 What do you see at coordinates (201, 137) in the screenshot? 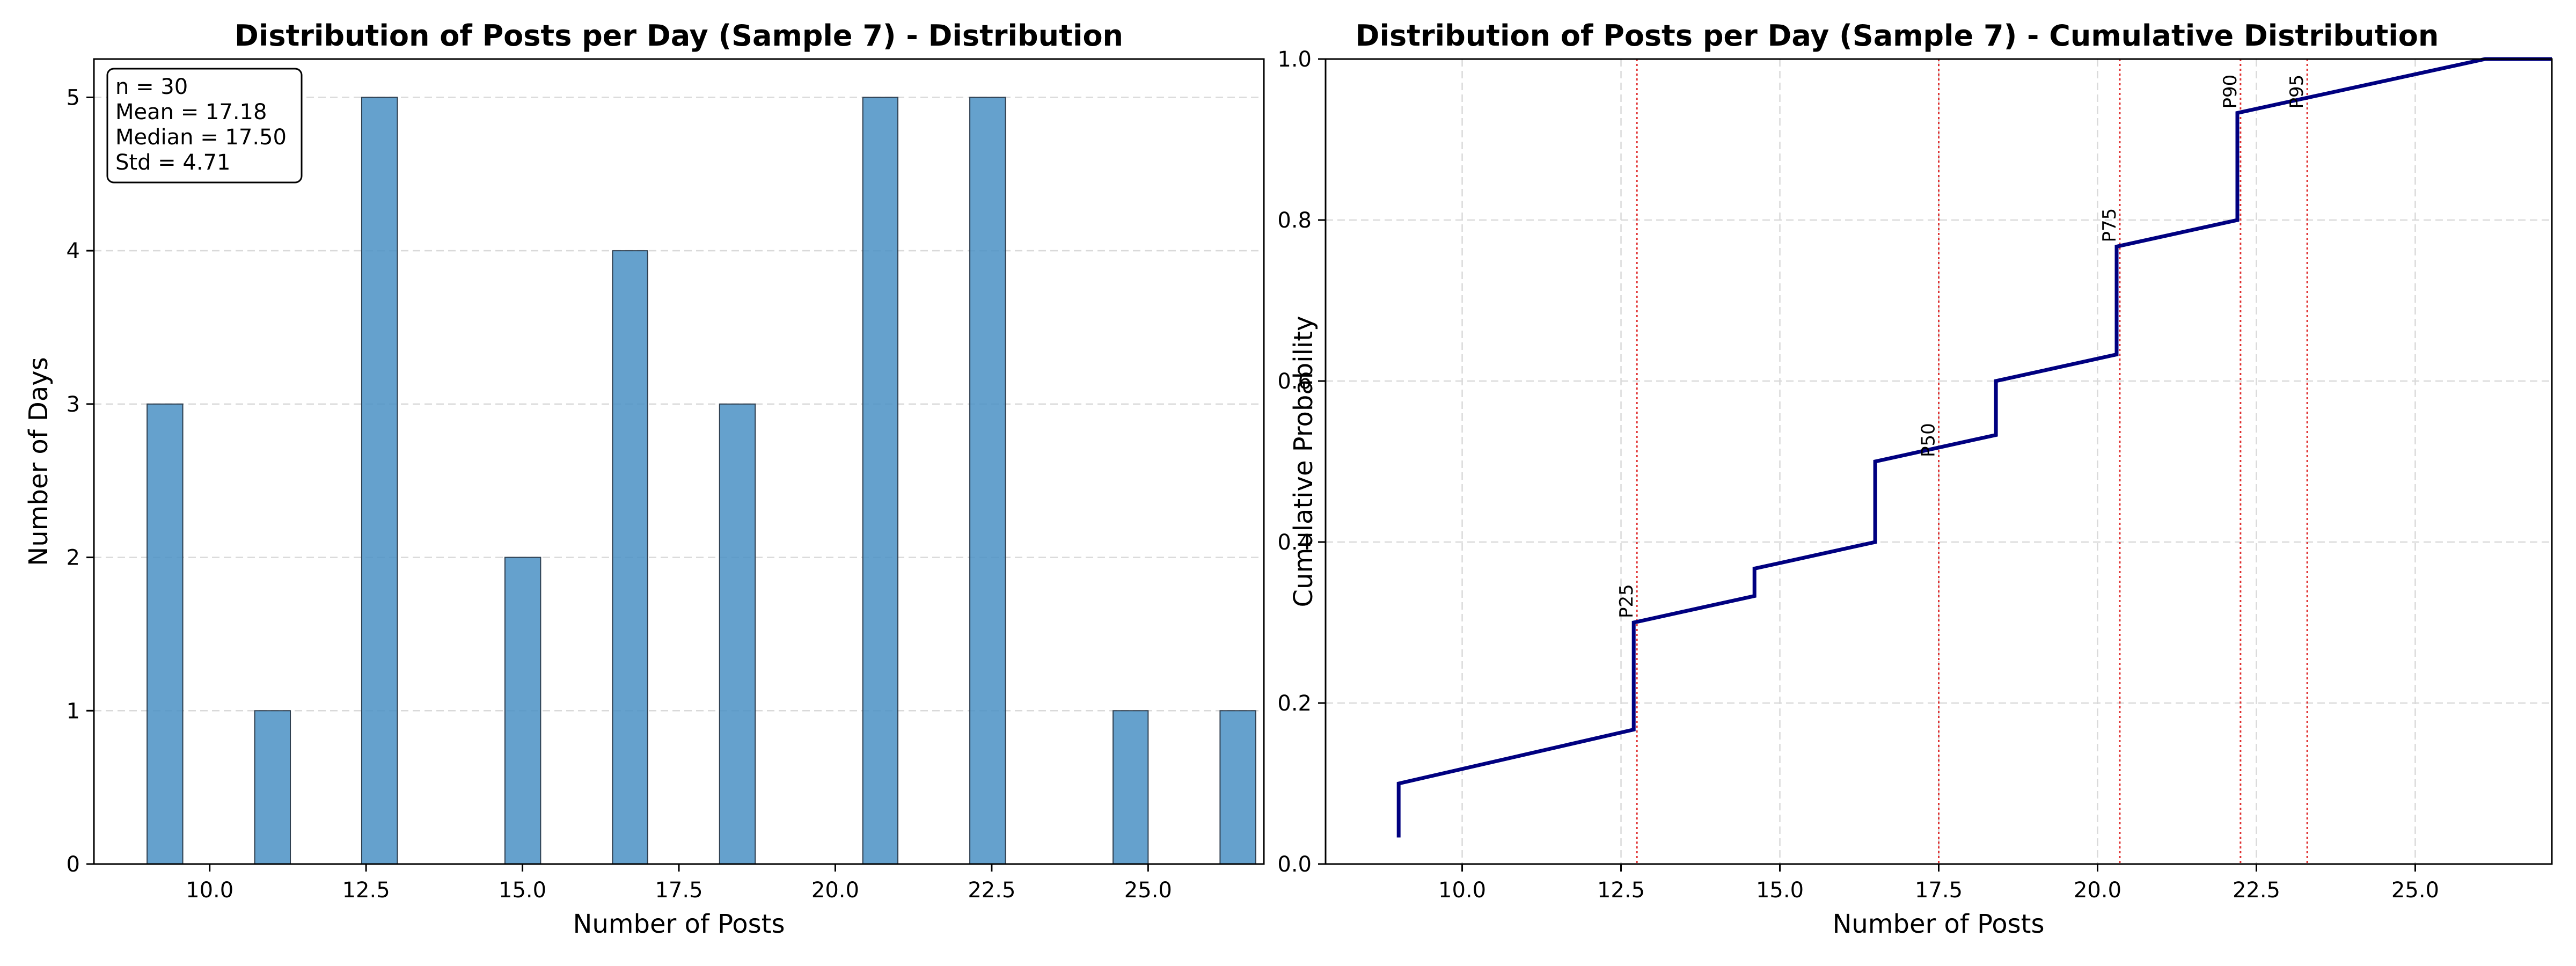
I see `stat-median: Median = 17.50` at bounding box center [201, 137].